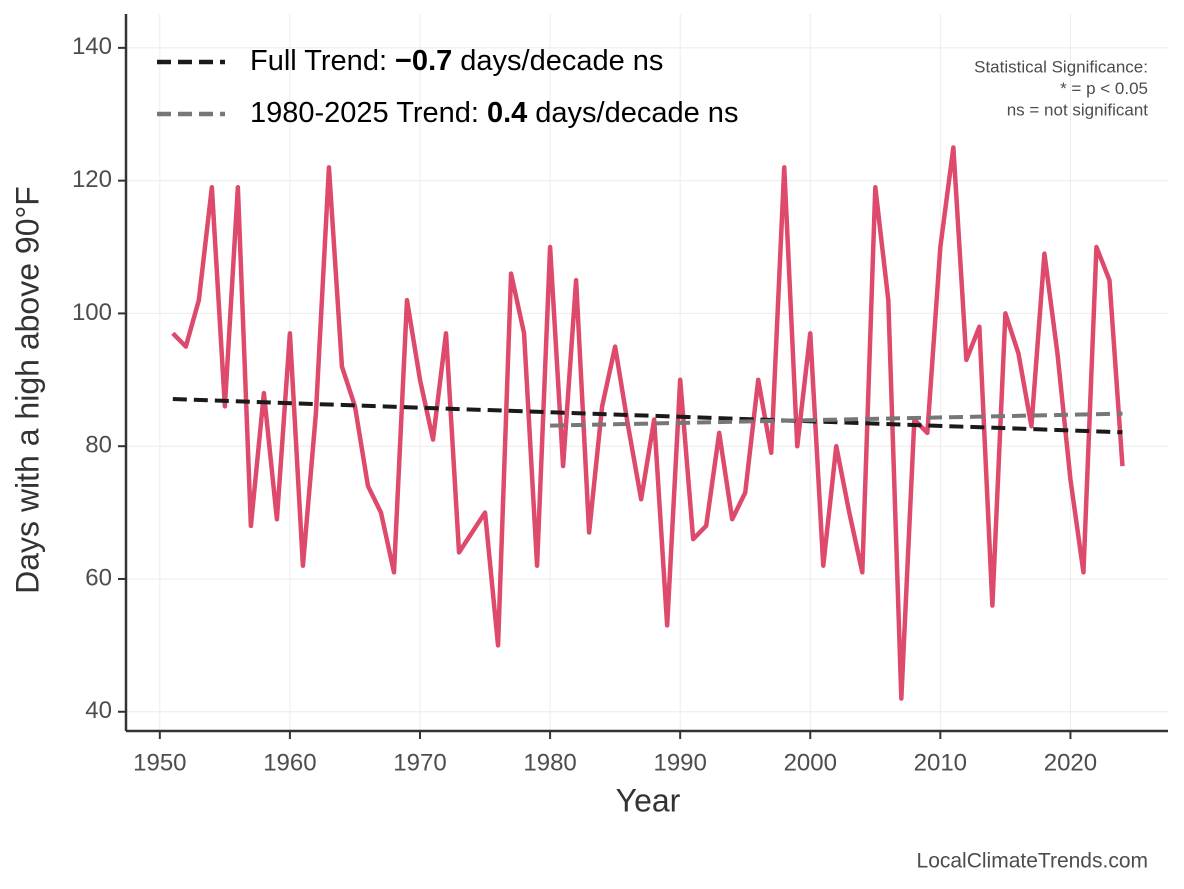 Image resolution: width=1184 pixels, height=889 pixels. What do you see at coordinates (1078, 109) in the screenshot?
I see `significance-note: ns = not significant` at bounding box center [1078, 109].